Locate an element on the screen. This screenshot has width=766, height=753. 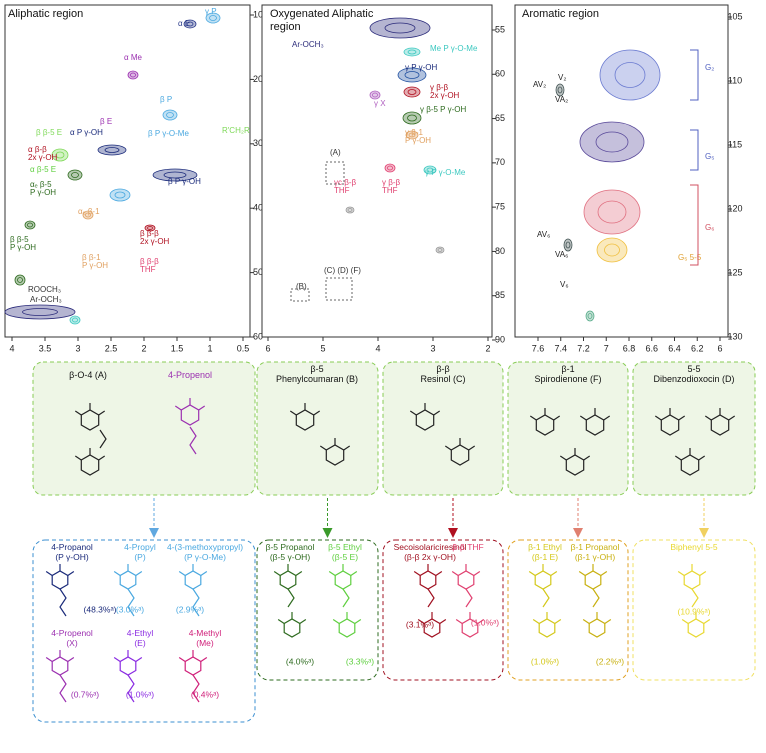
peak-label-line: α Me is located at coordinates (133, 57).